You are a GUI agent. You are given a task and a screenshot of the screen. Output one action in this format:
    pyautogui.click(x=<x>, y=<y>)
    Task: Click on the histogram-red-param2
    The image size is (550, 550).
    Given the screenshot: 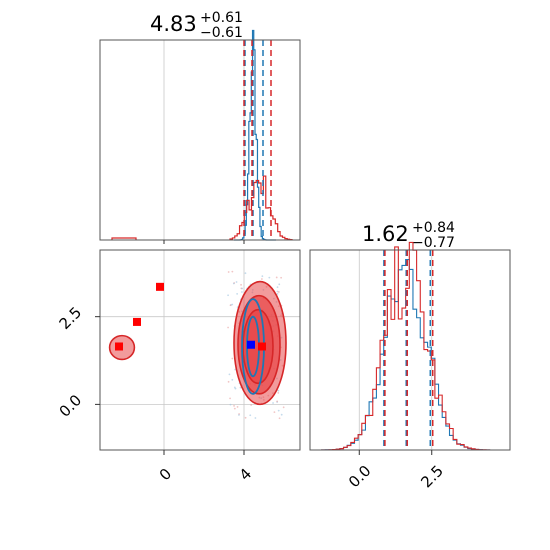 What is the action you would take?
    pyautogui.click(x=406, y=346)
    